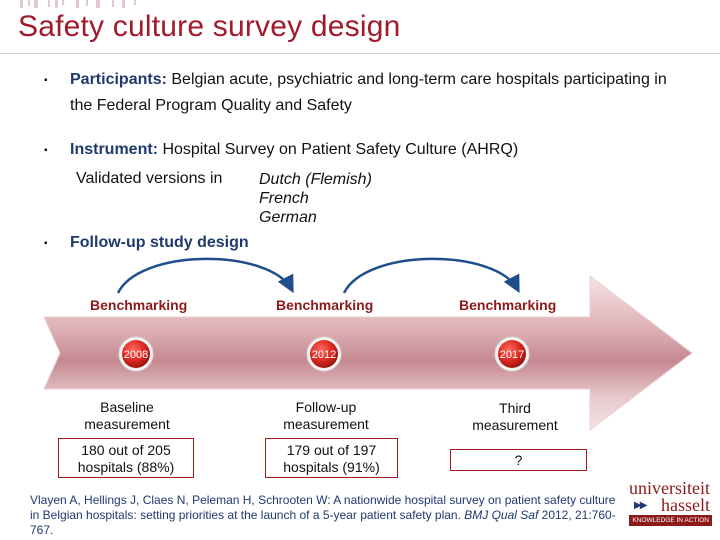 This screenshot has height=540, width=720. Describe the element at coordinates (685, 505) in the screenshot. I see `logo-line2: hasselt` at that location.